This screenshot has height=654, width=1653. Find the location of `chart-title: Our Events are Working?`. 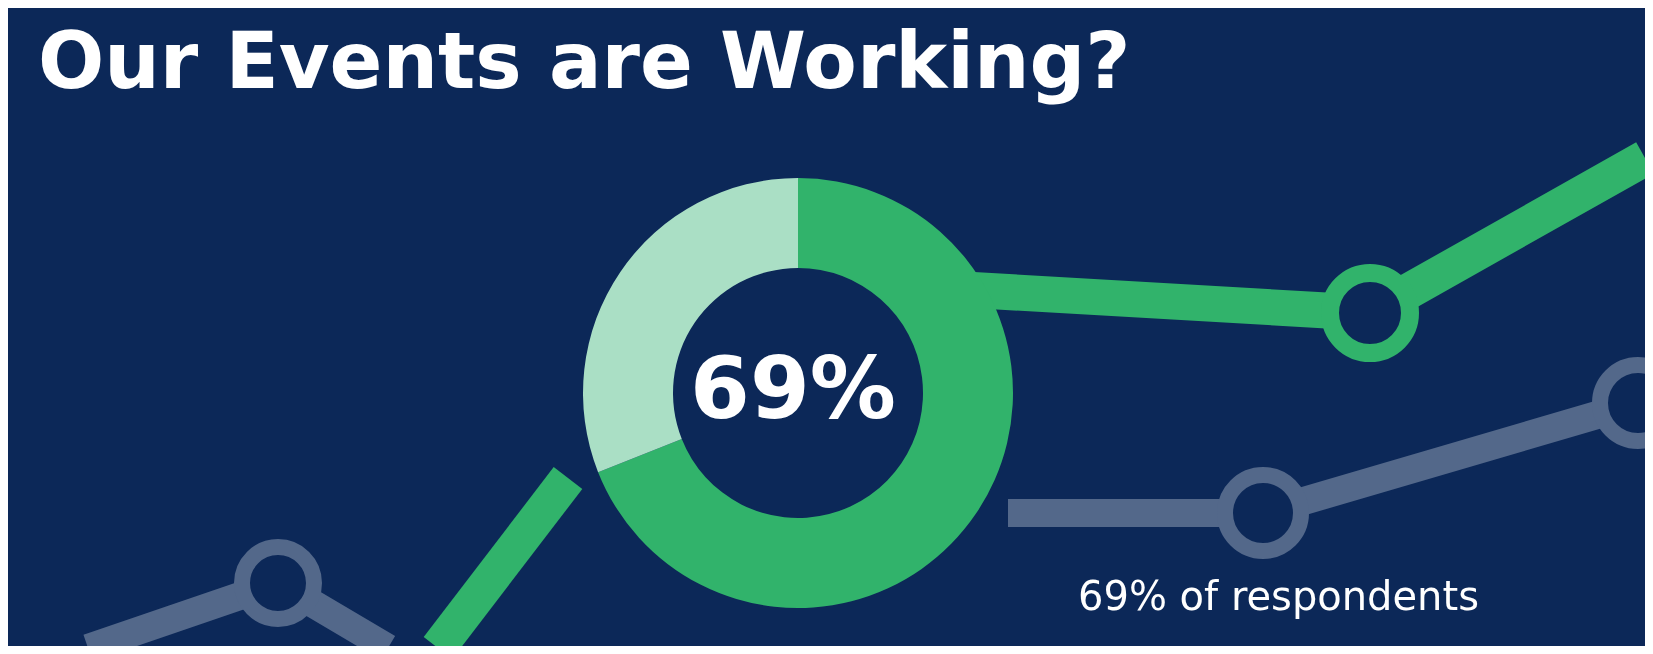

chart-title: Our Events are Working? is located at coordinates (584, 61).